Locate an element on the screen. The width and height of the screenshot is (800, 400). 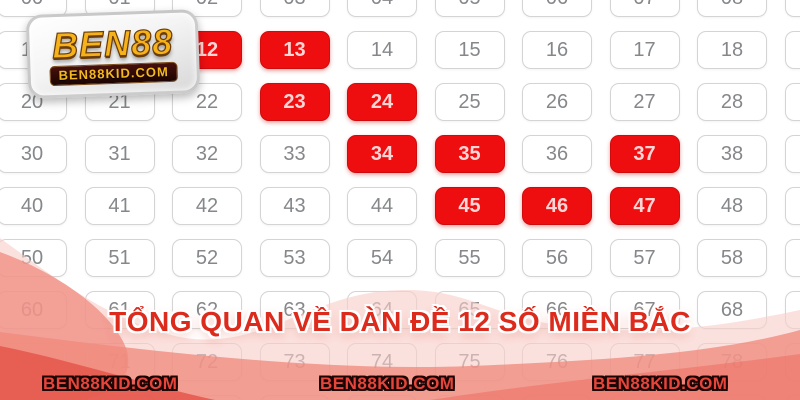
number-cell-44: 44 is located at coordinates (382, 206).